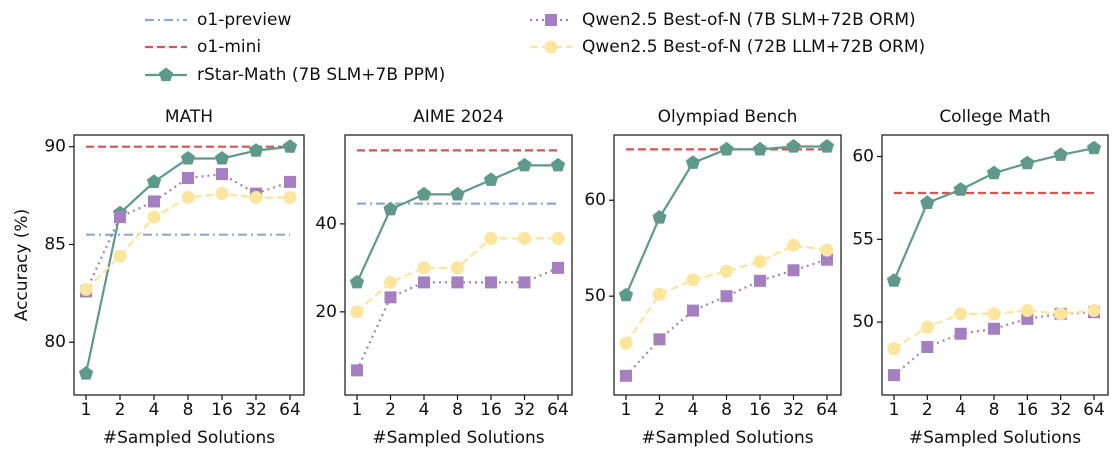 The width and height of the screenshot is (1114, 450). I want to click on y-tick-label: 40, so click(326, 224).